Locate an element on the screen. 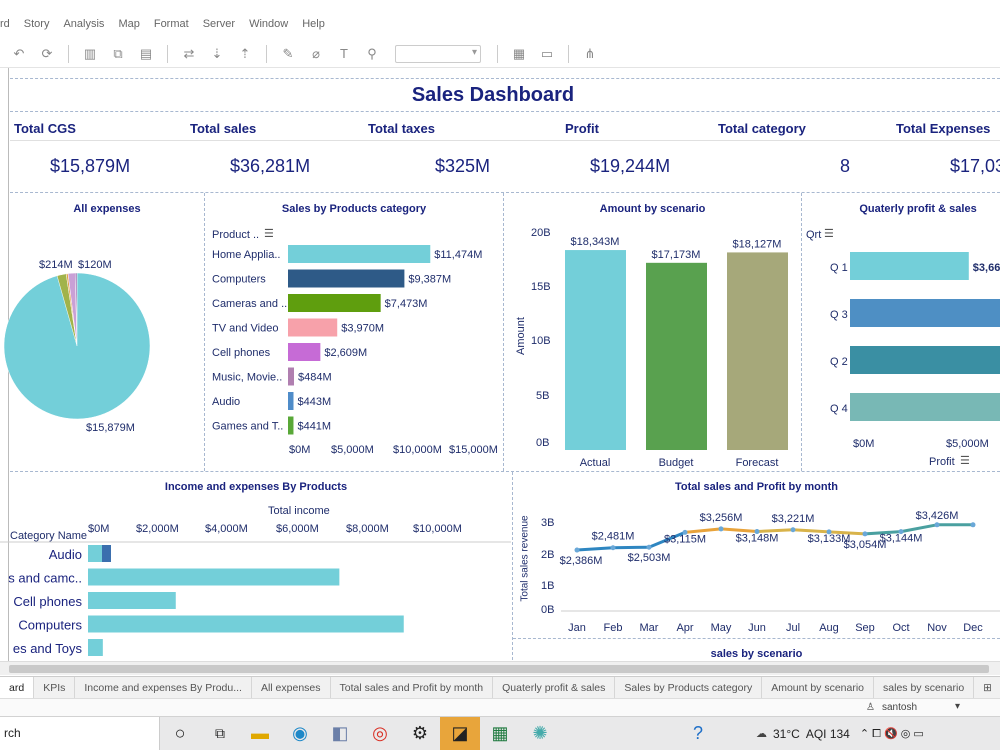  cortana-icon: ○ is located at coordinates (180, 733).